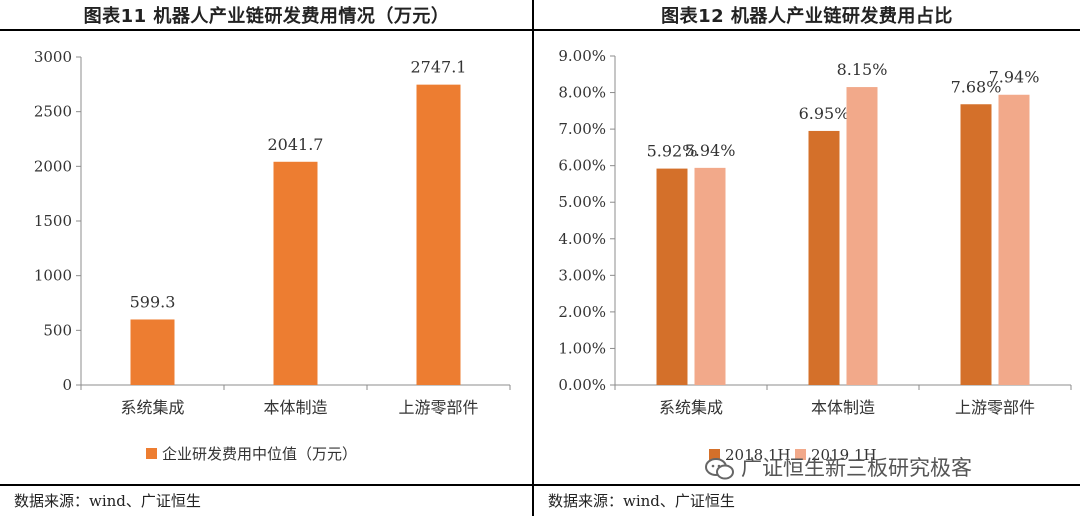 The height and width of the screenshot is (516, 1080). Describe the element at coordinates (582, 239) in the screenshot. I see `y-tick-label: 4.00%` at that location.